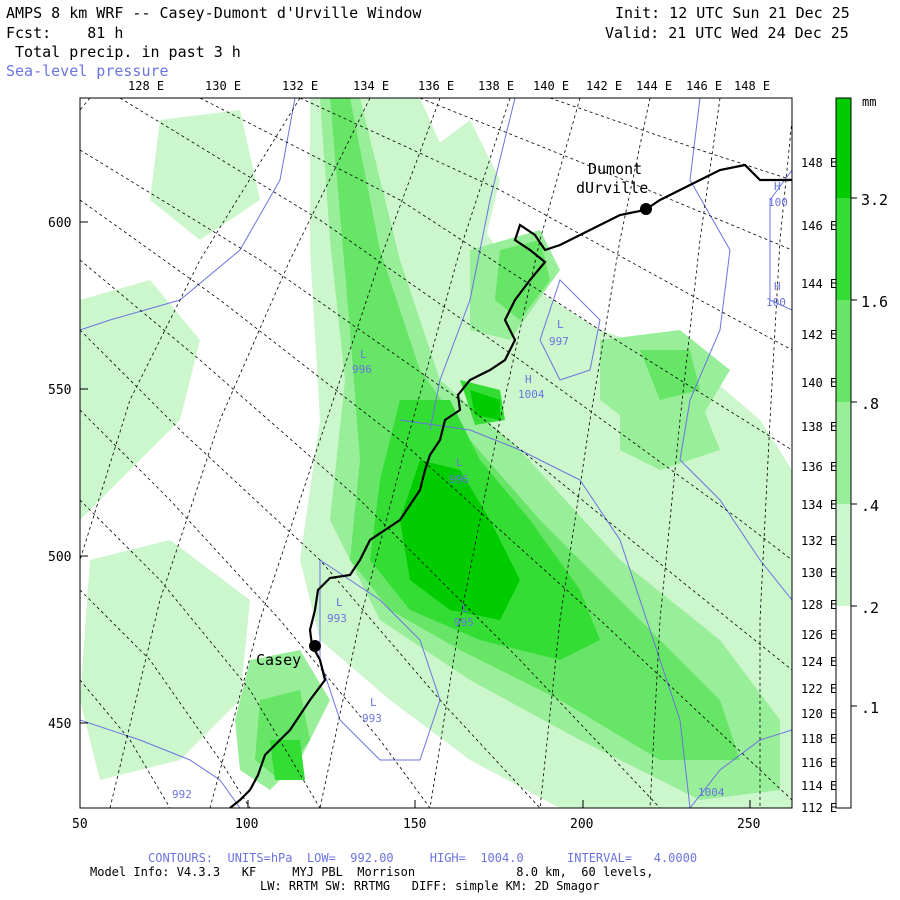 This screenshot has width=900, height=900. Describe the element at coordinates (59, 390) in the screenshot. I see `y-tick-label: 550` at that location.